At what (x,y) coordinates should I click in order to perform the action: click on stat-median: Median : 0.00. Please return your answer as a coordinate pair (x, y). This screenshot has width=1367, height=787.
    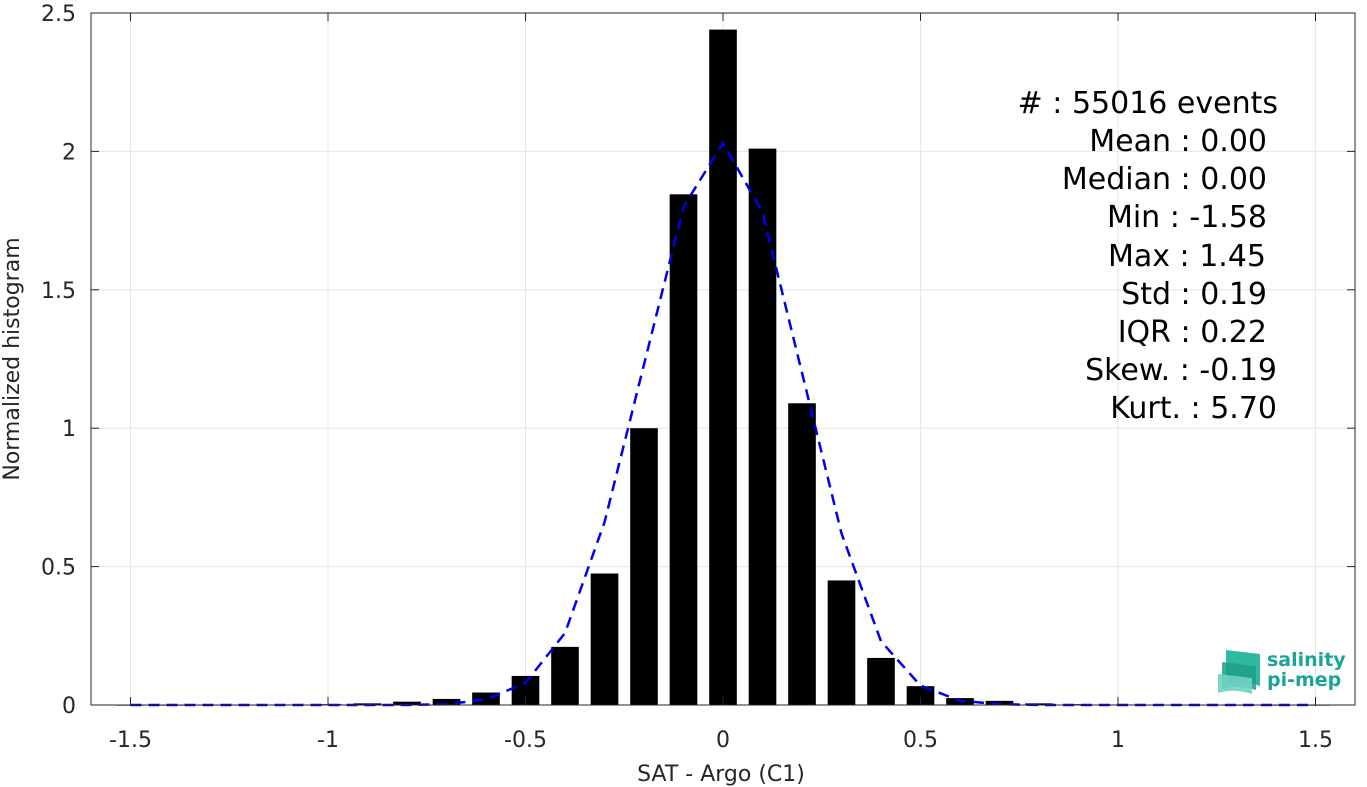
    Looking at the image, I should click on (1164, 179).